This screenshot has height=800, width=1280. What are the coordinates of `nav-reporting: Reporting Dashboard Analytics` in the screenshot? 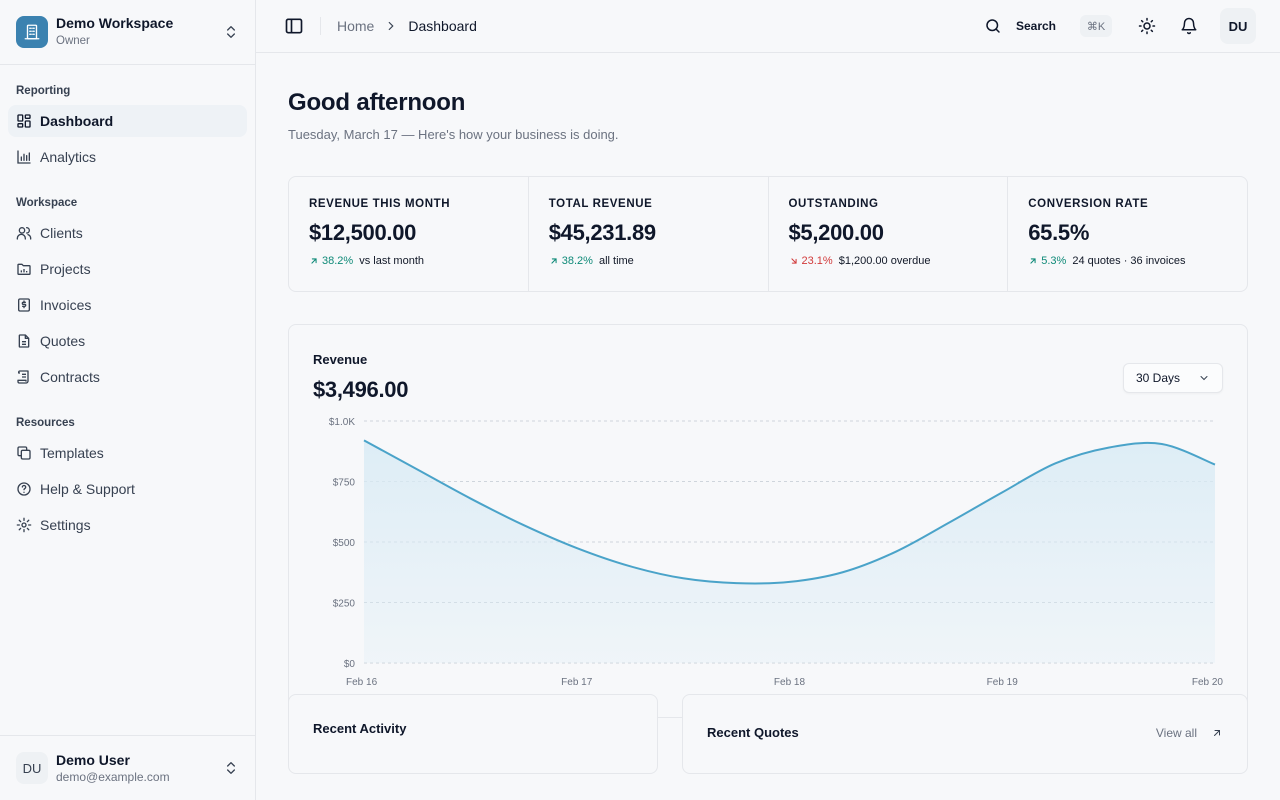 It's located at (127, 127).